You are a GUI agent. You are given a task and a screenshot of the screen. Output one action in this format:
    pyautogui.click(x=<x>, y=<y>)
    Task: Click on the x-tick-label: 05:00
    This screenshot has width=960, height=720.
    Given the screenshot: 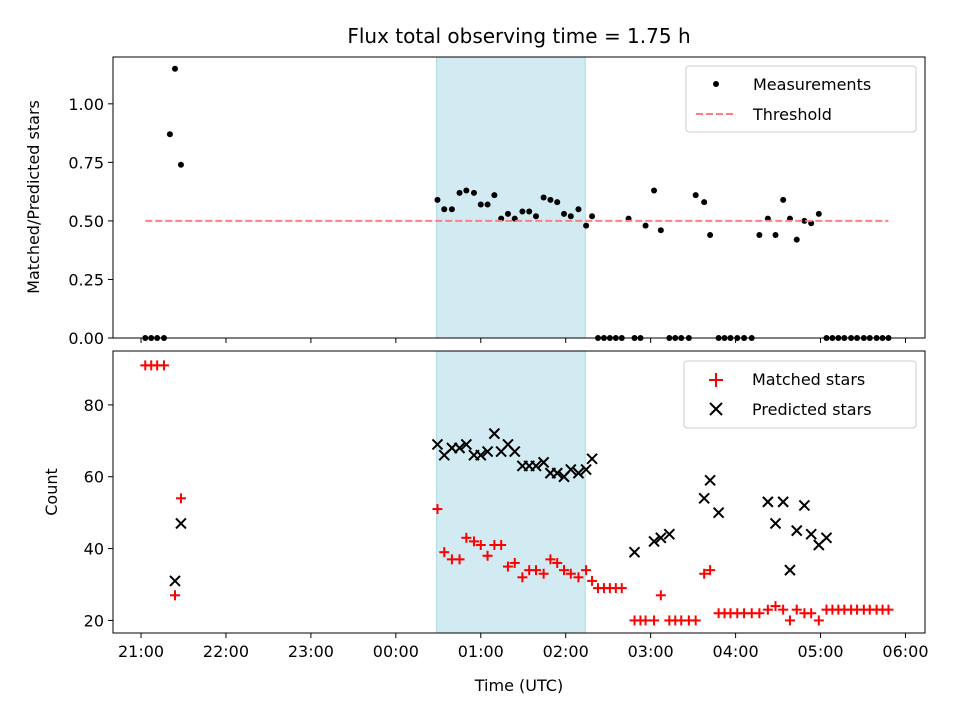 What is the action you would take?
    pyautogui.click(x=820, y=651)
    